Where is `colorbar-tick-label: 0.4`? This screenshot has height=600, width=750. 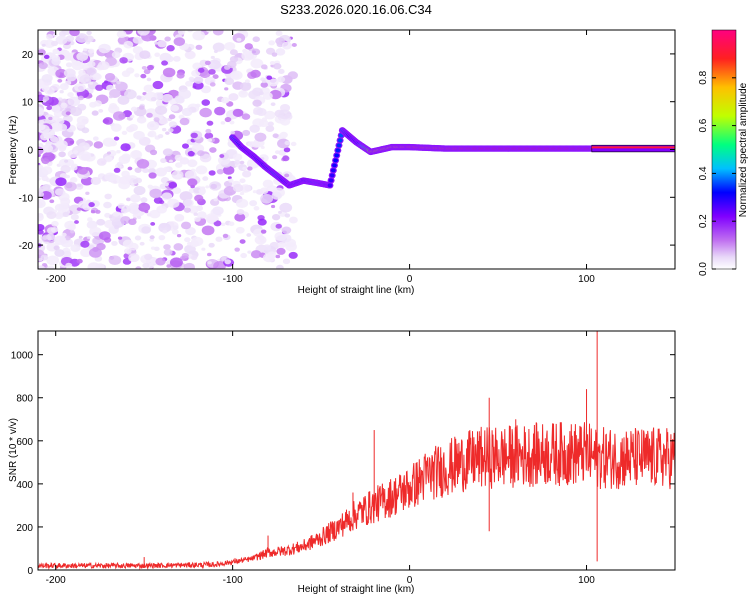
colorbar-tick-label: 0.4 is located at coordinates (703, 173).